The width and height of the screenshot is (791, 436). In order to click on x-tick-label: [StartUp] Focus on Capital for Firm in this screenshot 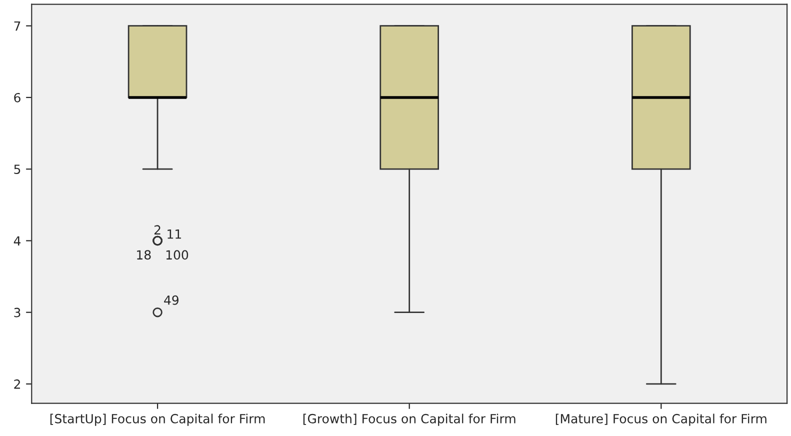, I will do `click(157, 420)`.